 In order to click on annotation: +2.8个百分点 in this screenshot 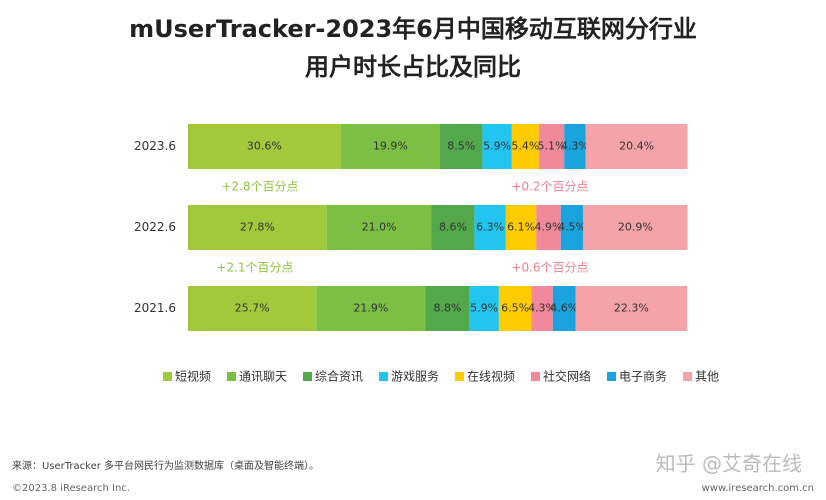, I will do `click(259, 187)`.